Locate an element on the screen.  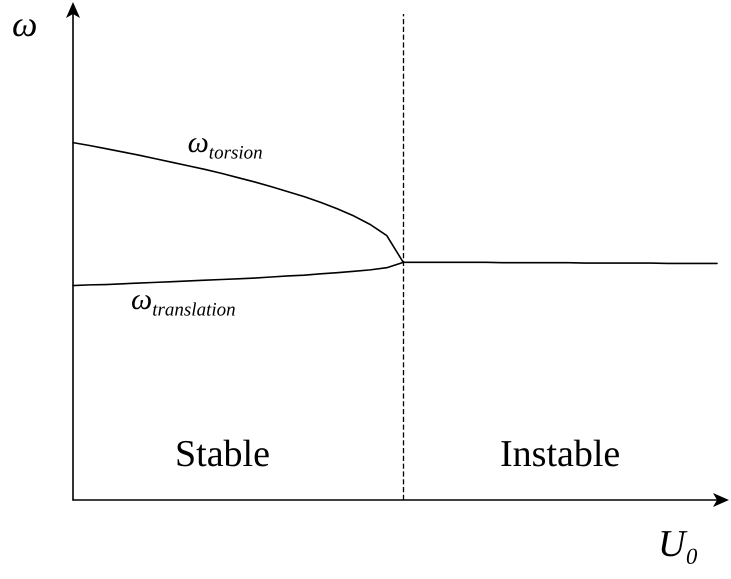
annotation: Instable is located at coordinates (560, 454).